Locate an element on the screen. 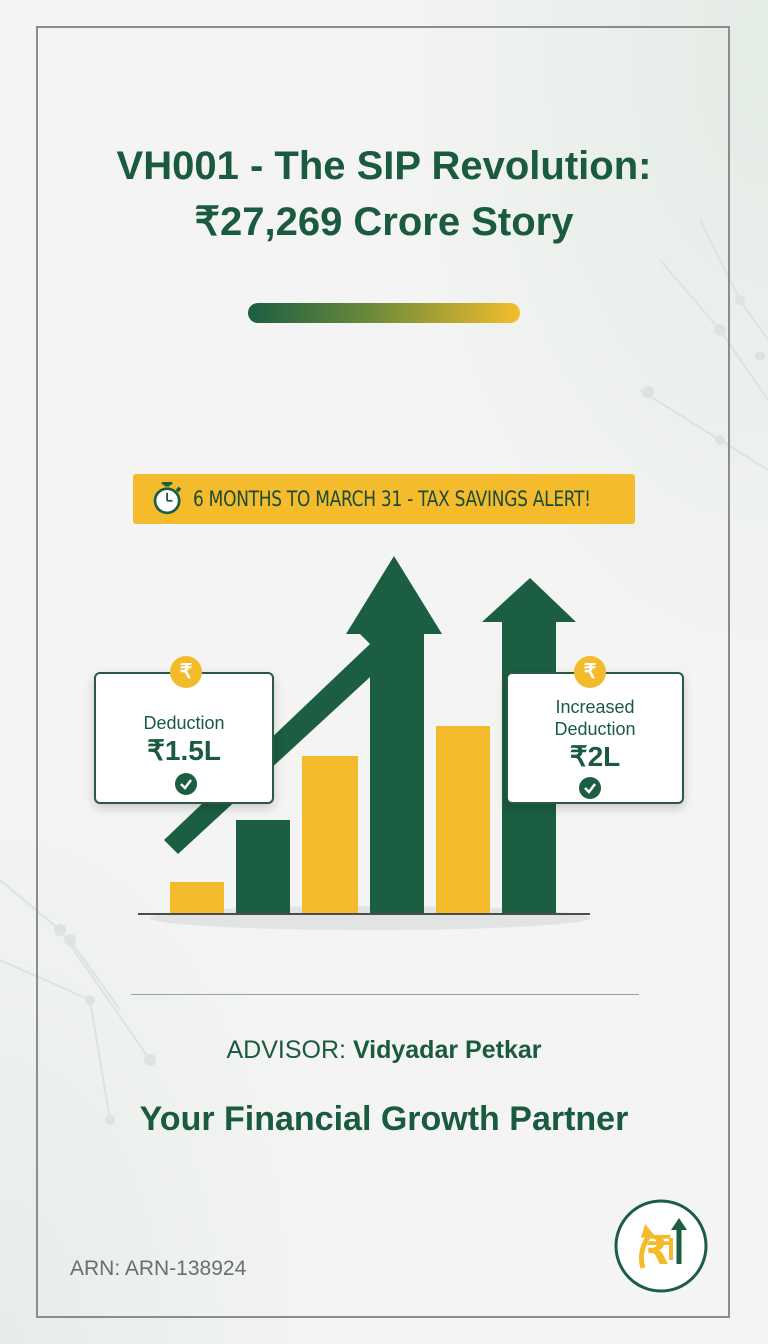 This screenshot has width=768, height=1344. title-line-1: VH001 - The SIP Revolution: is located at coordinates (384, 166).